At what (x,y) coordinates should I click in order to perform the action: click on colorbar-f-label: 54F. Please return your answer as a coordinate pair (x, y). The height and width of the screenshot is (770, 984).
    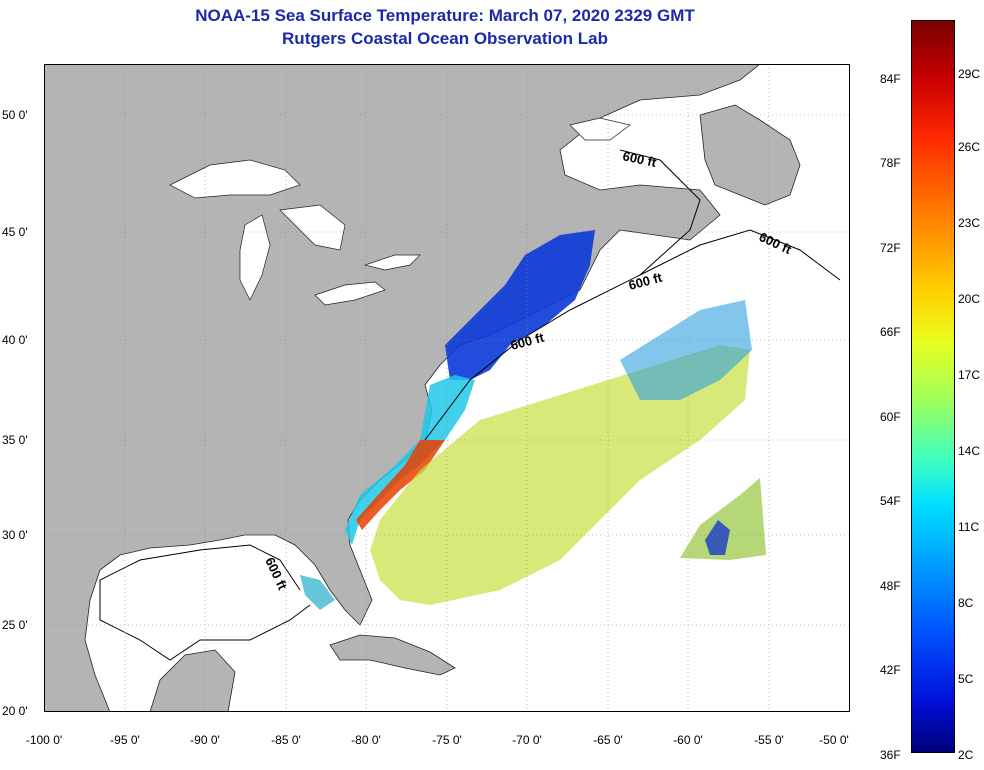
    Looking at the image, I should click on (890, 501).